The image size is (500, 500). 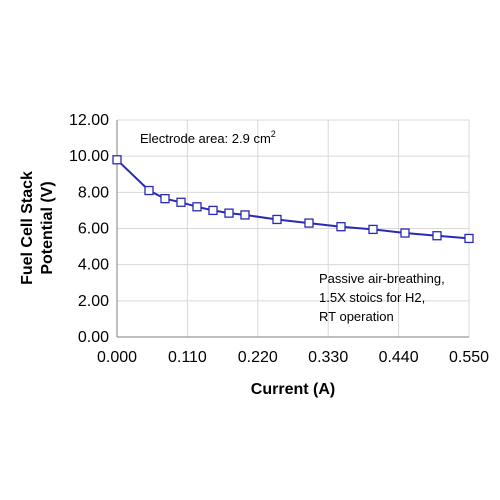 What do you see at coordinates (37, 228) in the screenshot?
I see `y-axis-title: Fuel Cell Stack Potential (V)` at bounding box center [37, 228].